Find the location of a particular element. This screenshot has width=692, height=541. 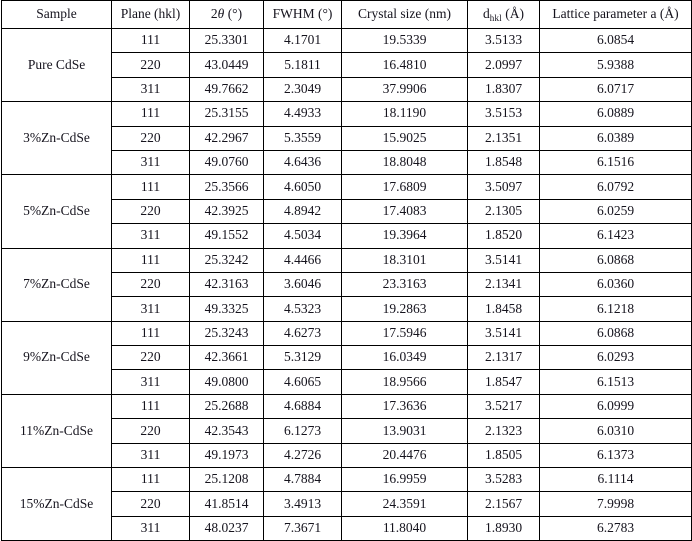

cell-fwhm: 4.1701 is located at coordinates (302, 40).